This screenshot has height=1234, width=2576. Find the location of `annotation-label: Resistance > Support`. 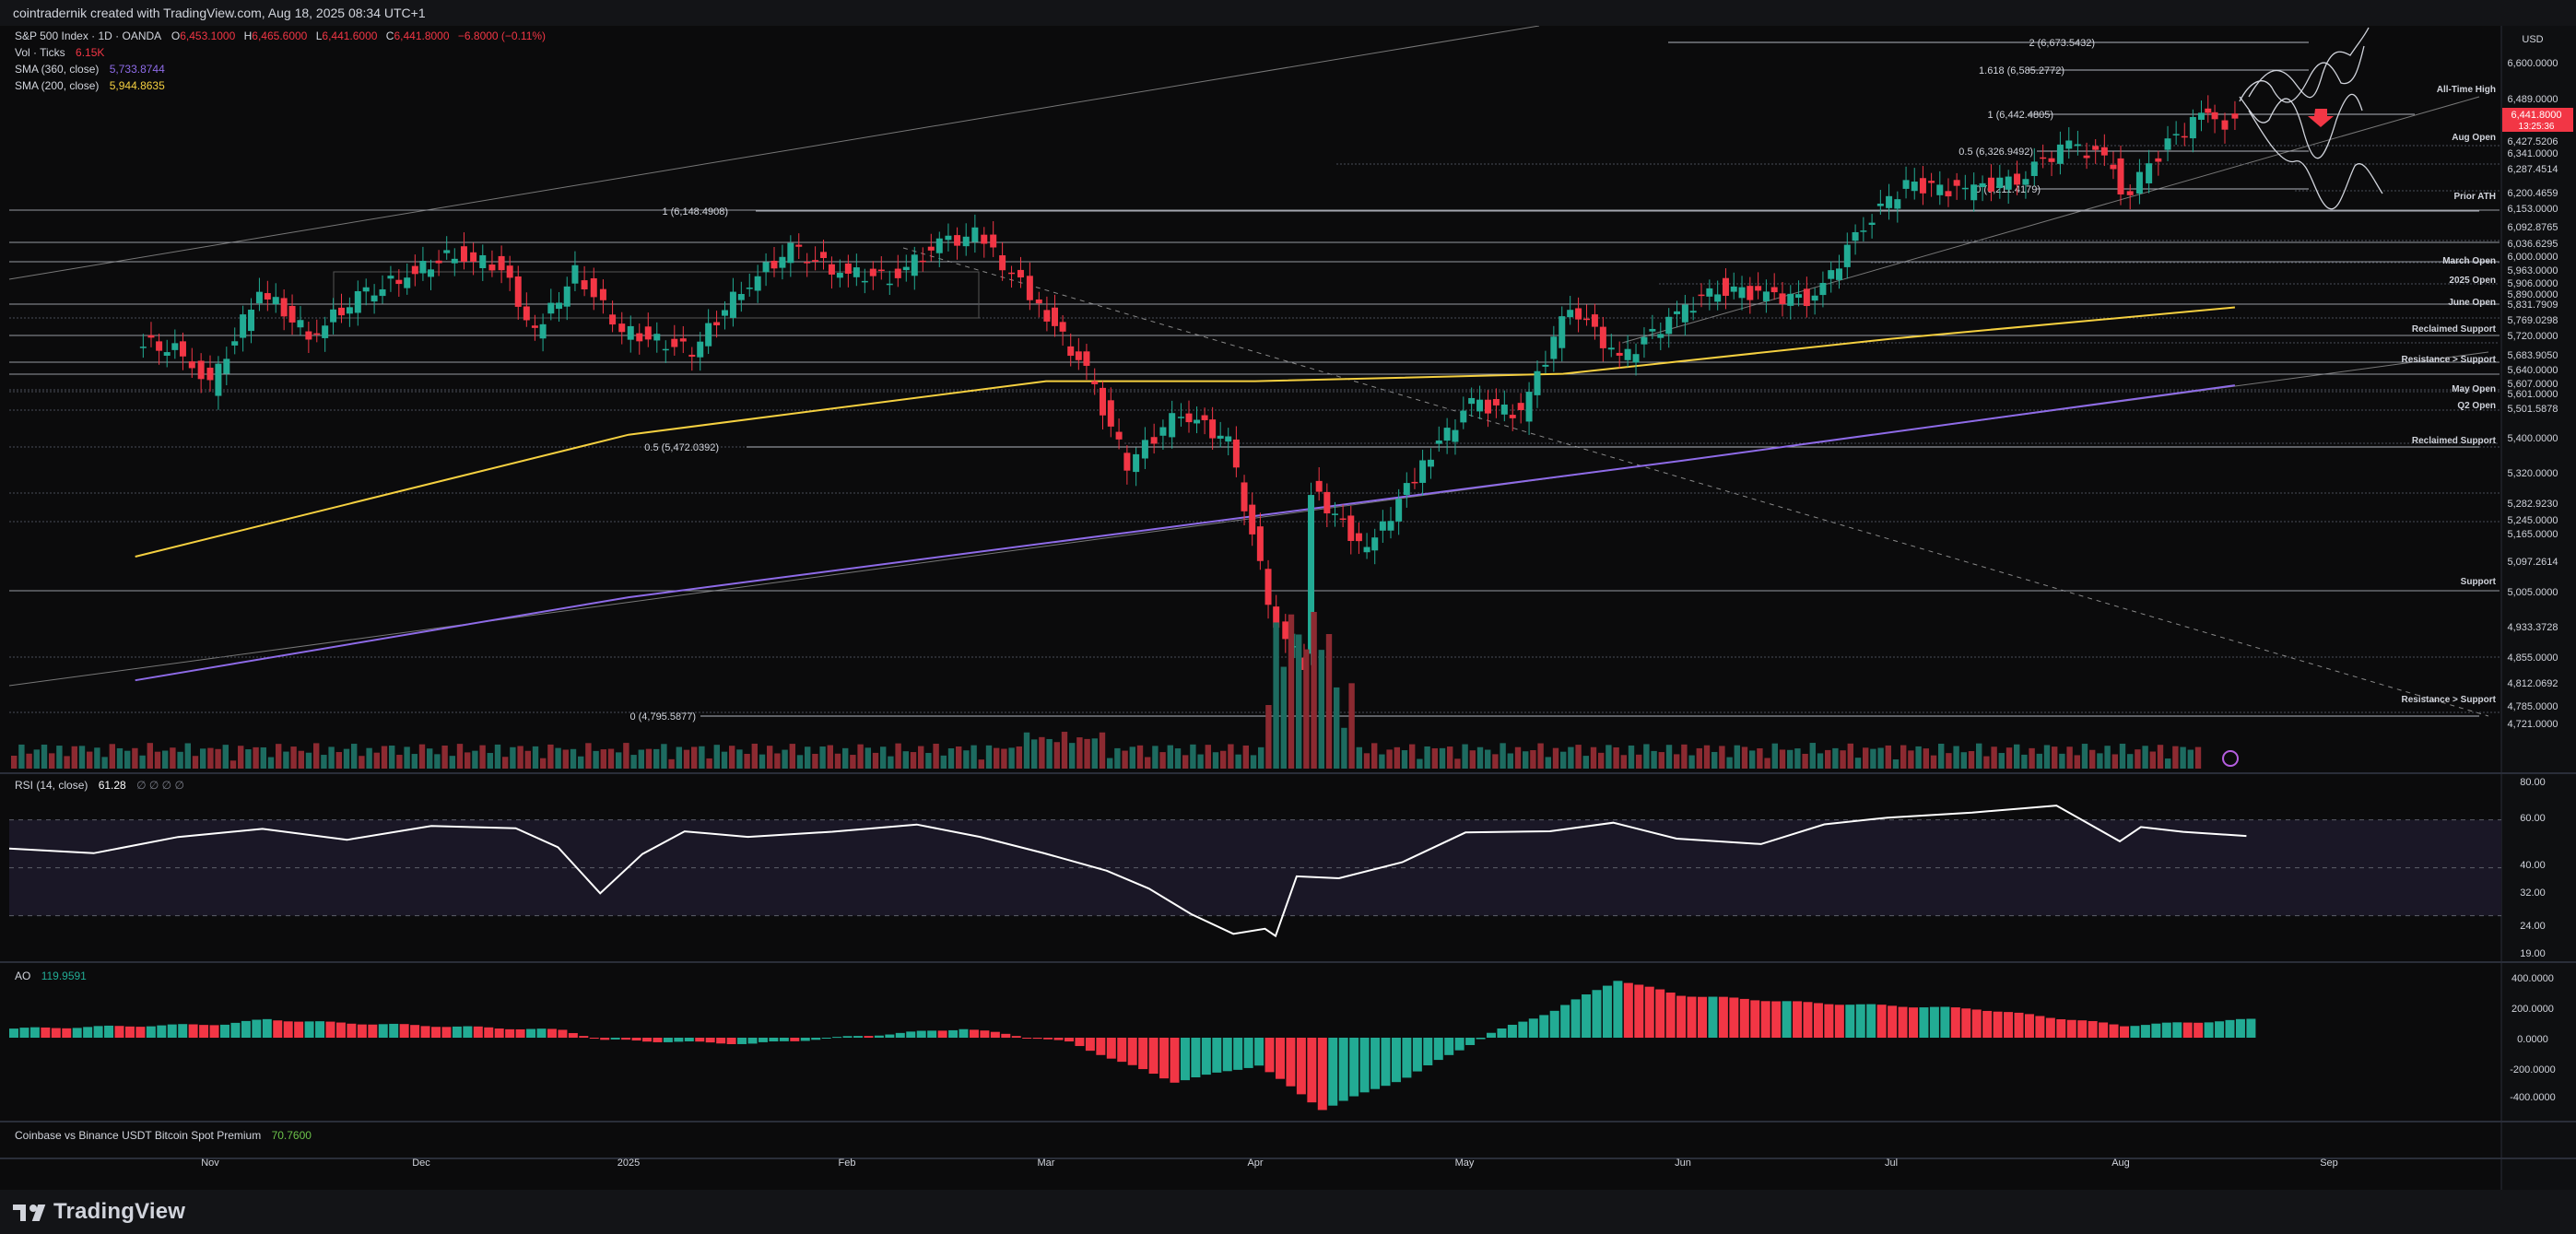

annotation-label: Resistance > Support is located at coordinates (2449, 360).